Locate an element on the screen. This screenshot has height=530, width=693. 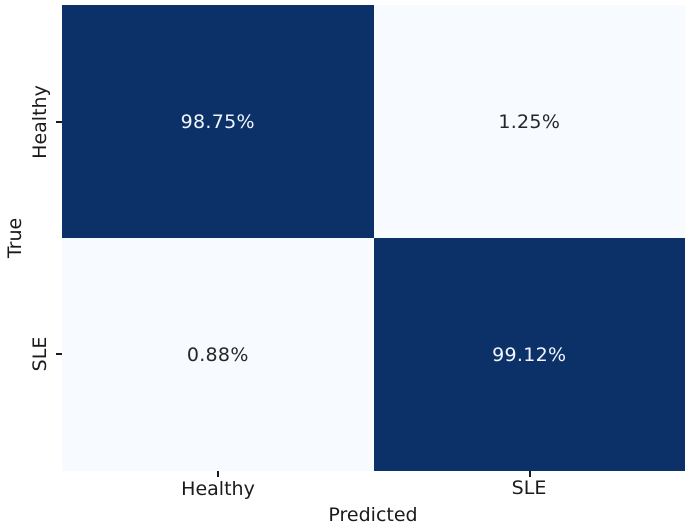
x-tick-sle is located at coordinates (530, 474).